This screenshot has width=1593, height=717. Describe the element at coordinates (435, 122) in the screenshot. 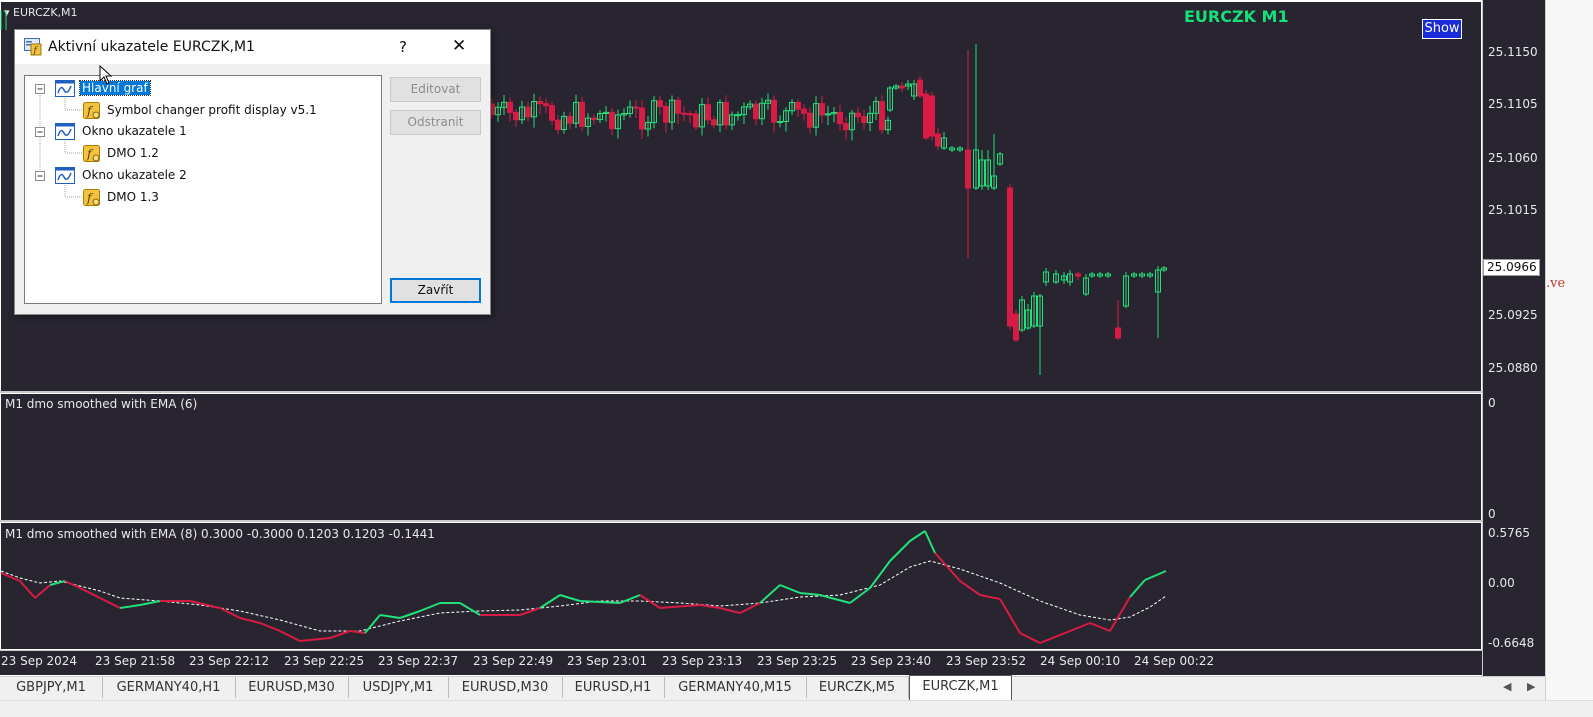

I see `remove-button: Odstranit` at that location.